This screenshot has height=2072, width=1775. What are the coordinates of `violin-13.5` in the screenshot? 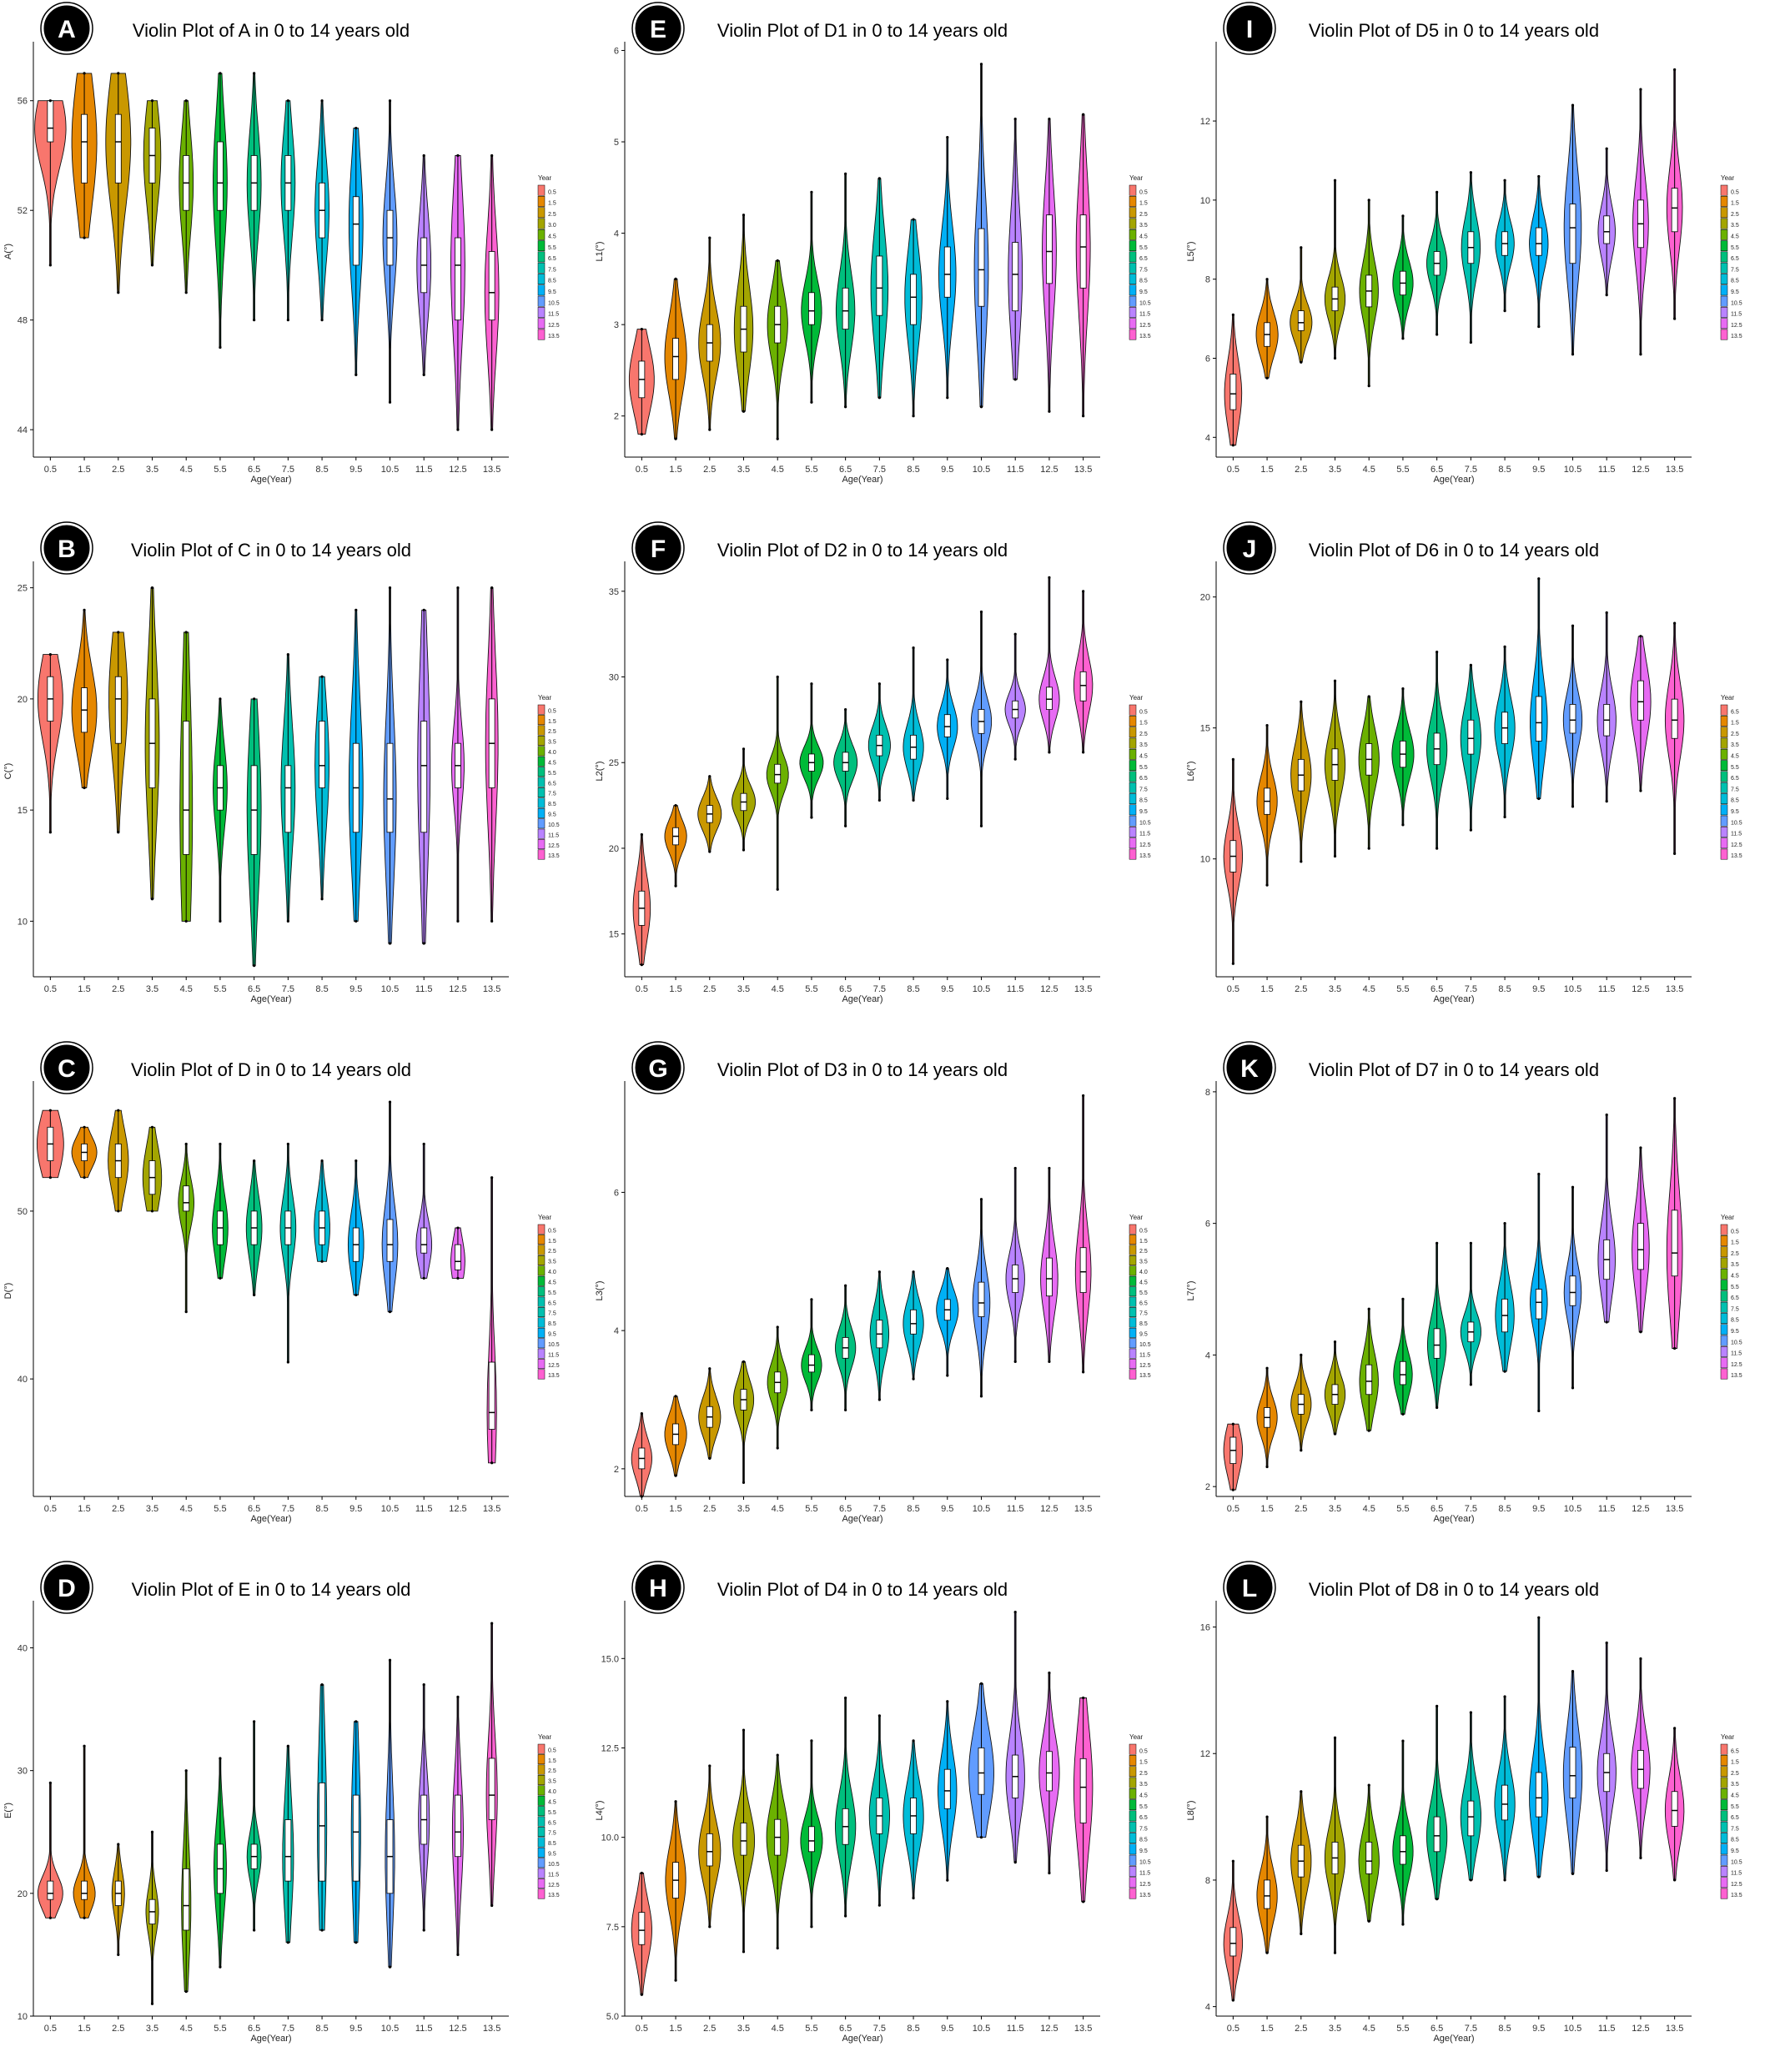 It's located at (1083, 672).